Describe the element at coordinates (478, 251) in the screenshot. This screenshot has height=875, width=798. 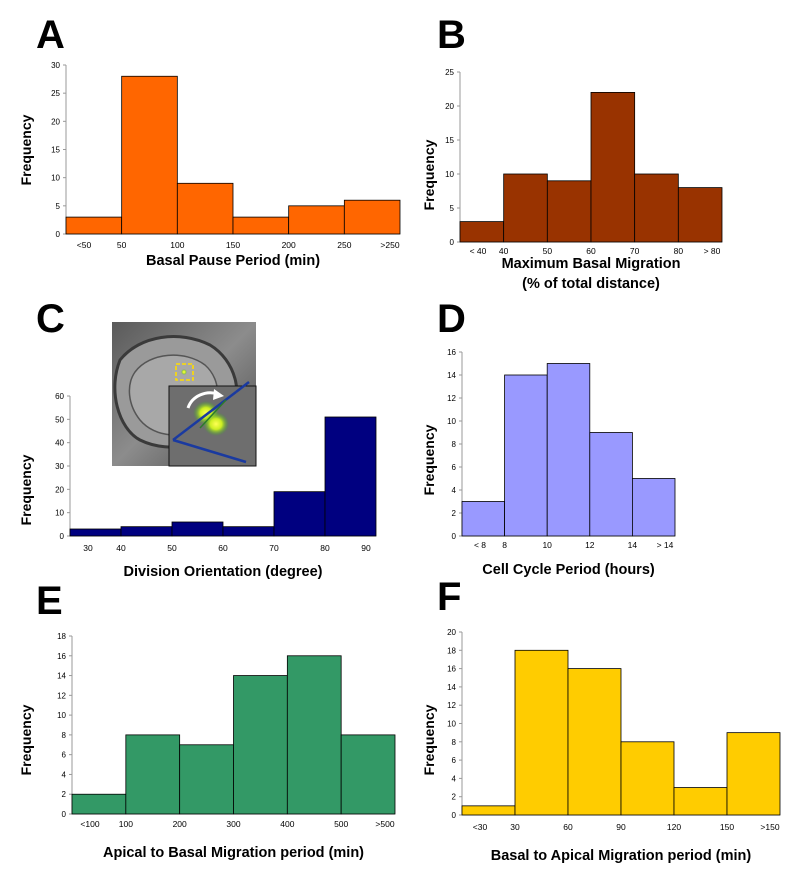
I see `x-tick-label: < 40` at that location.